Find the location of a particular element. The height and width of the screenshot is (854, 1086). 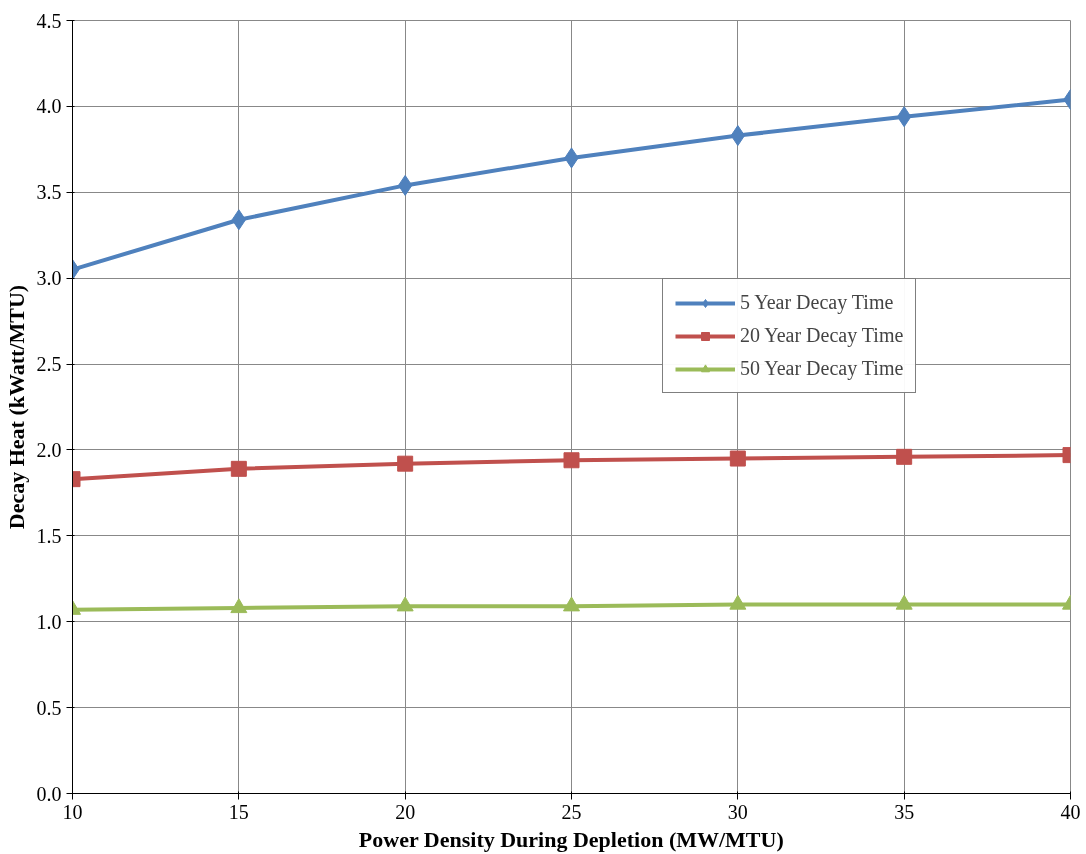

x-tick-label: 10 is located at coordinates (72, 811).